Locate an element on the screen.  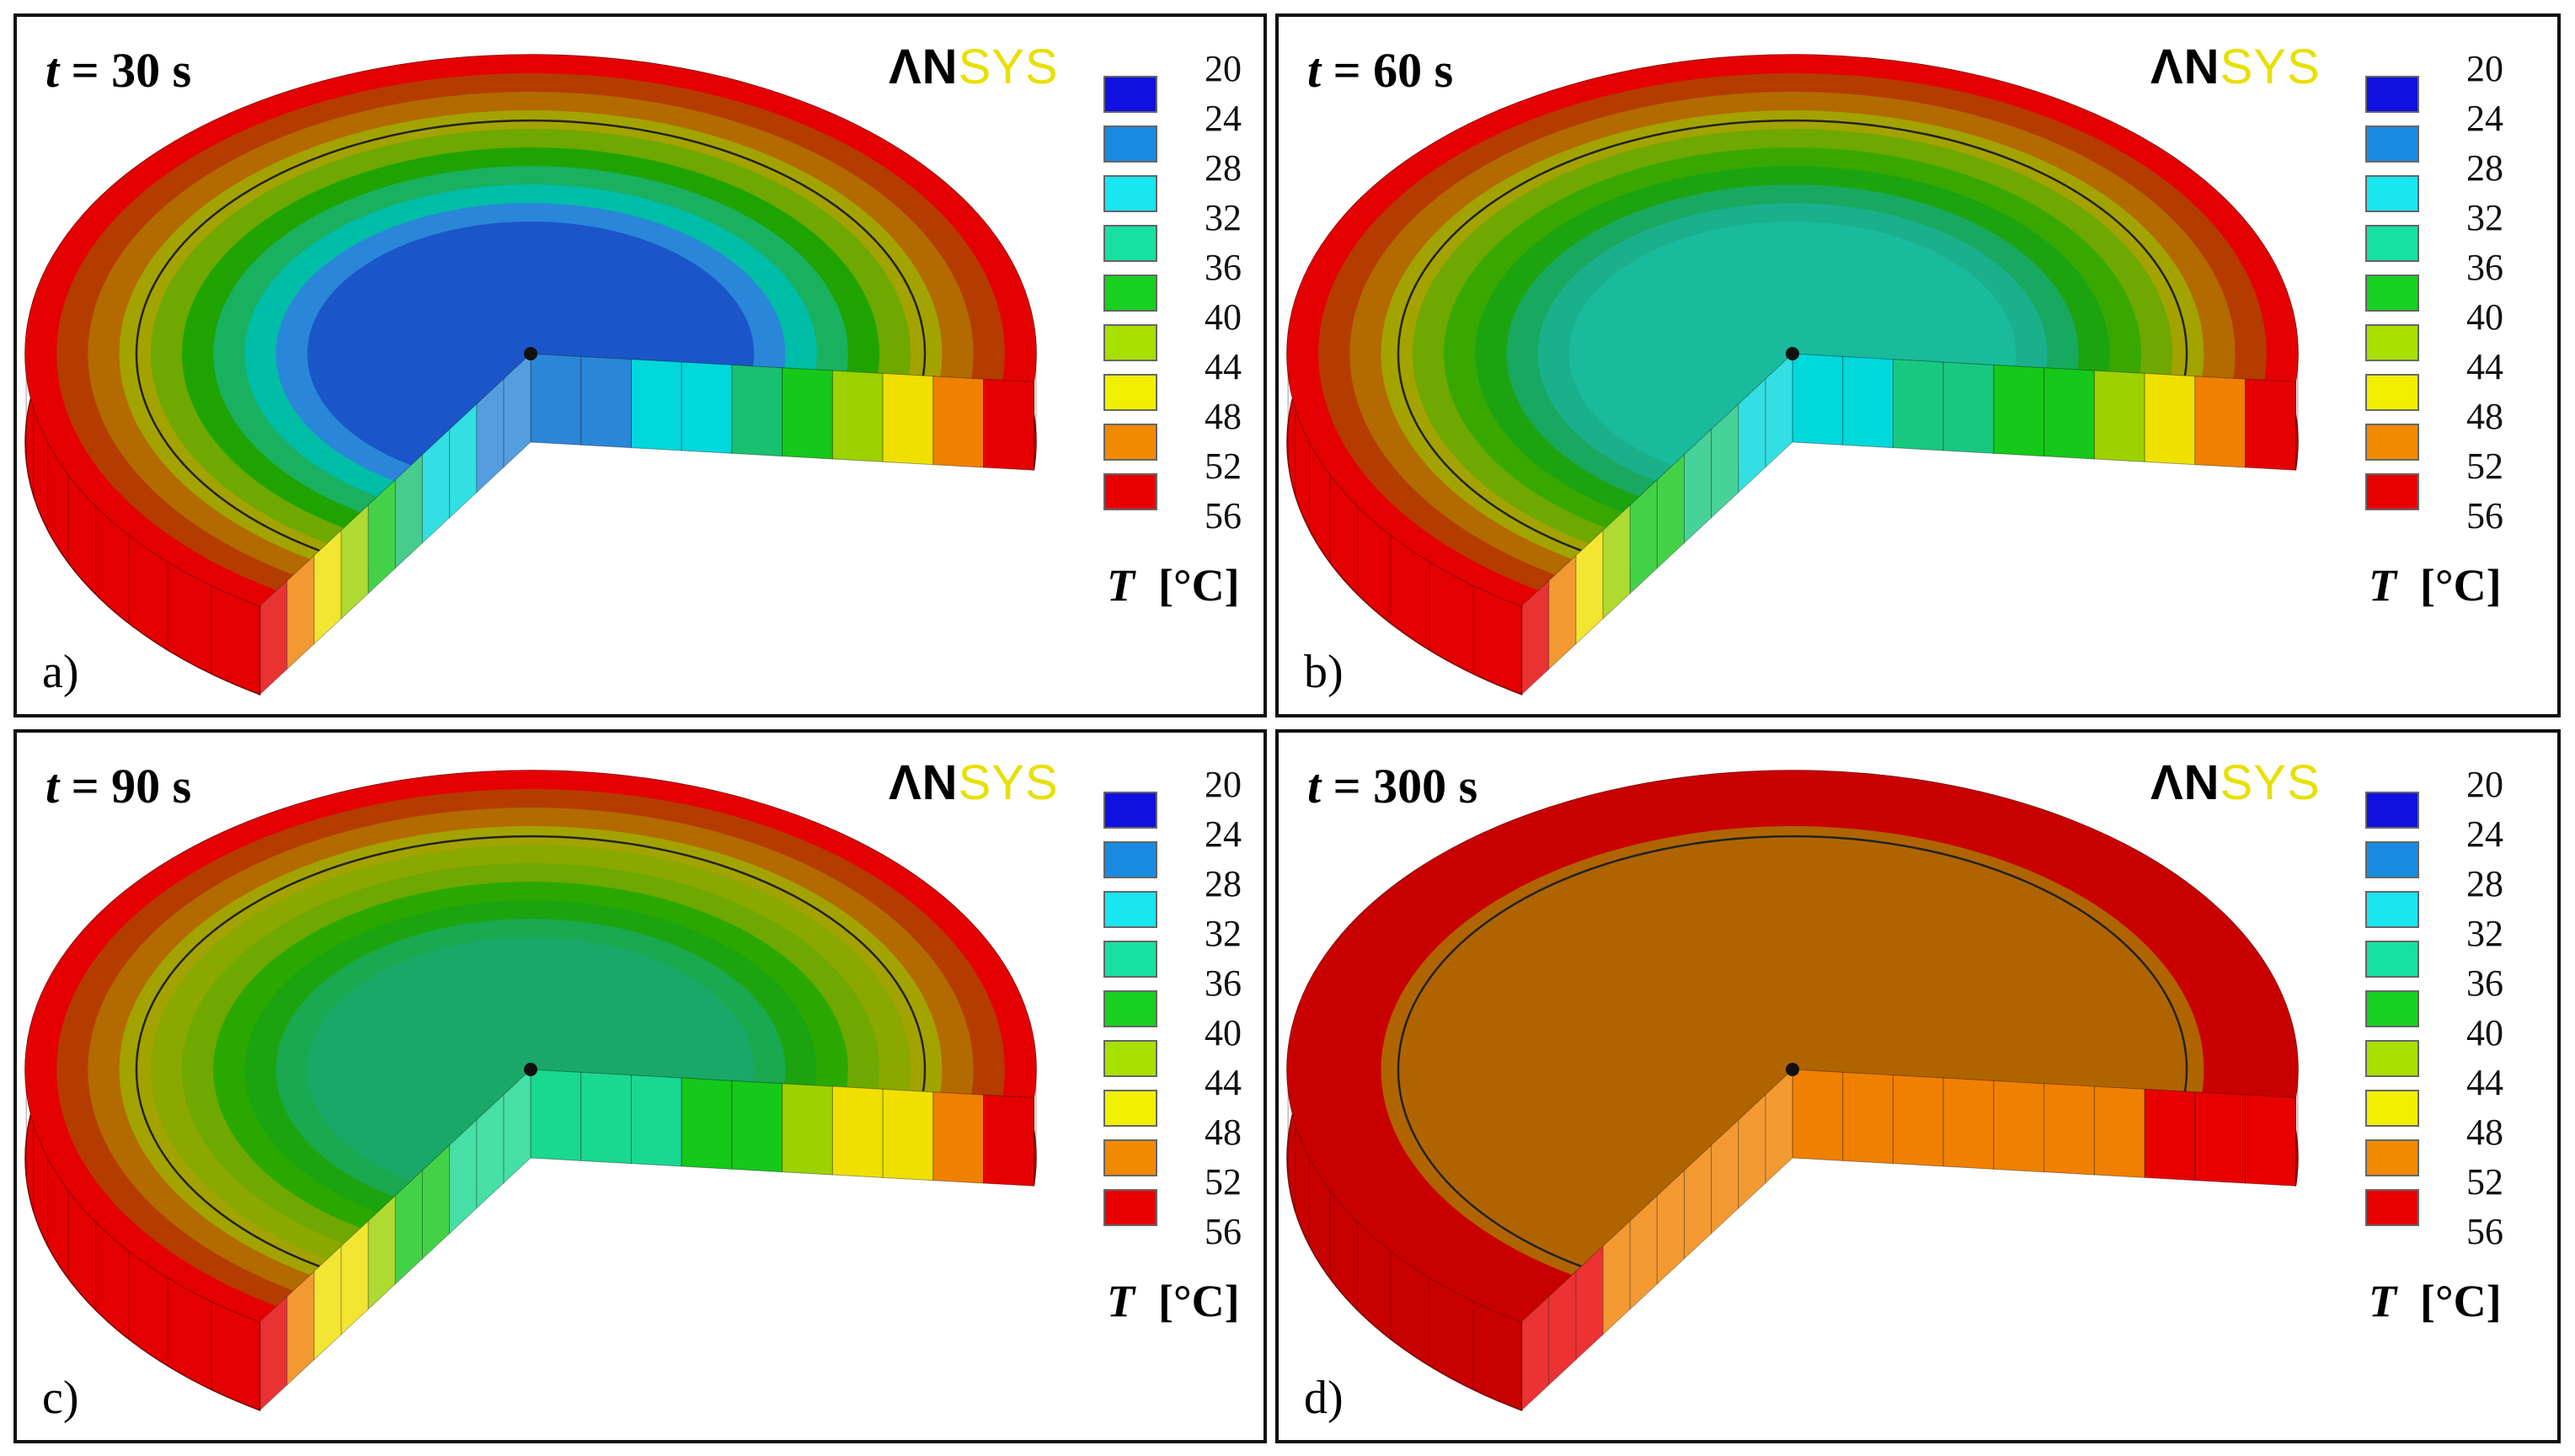
legend-tick-label: 40 is located at coordinates (1223, 317).